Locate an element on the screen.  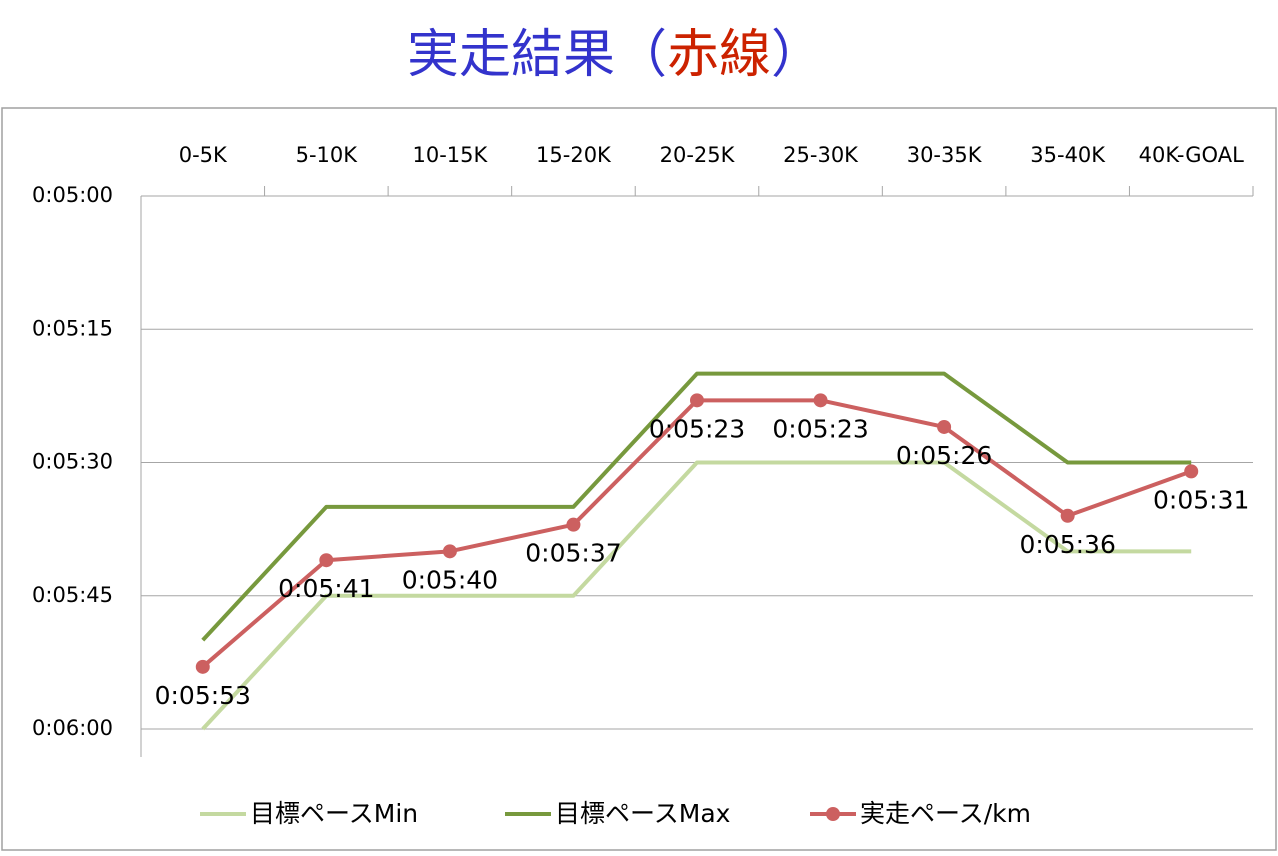
data-label: 0:05:31 is located at coordinates (1201, 499).